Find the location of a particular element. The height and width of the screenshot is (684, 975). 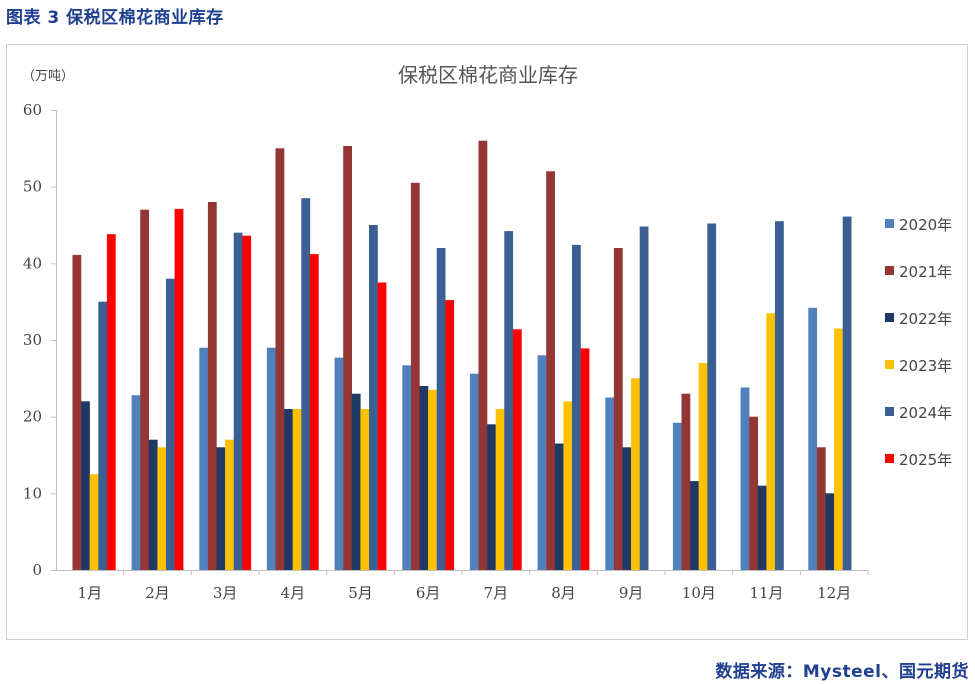

chart-title: 保税区棉花商业库存 is located at coordinates (488, 75).